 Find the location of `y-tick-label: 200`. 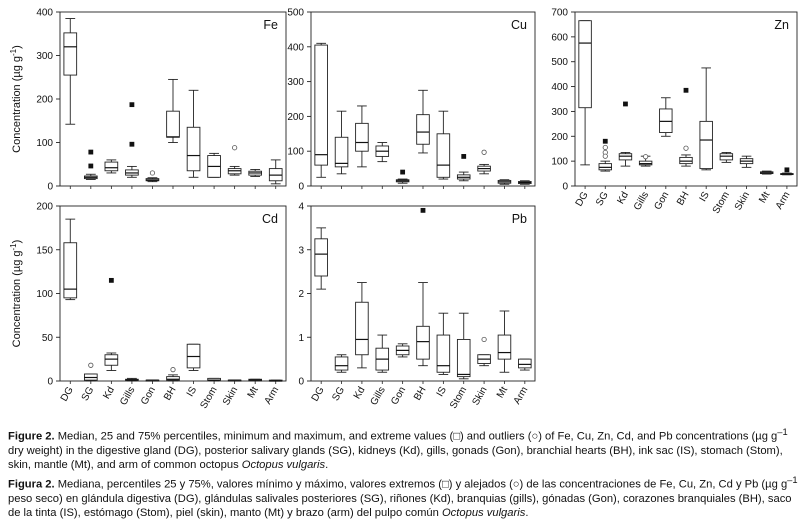

y-tick-label: 200 is located at coordinates (559, 137).